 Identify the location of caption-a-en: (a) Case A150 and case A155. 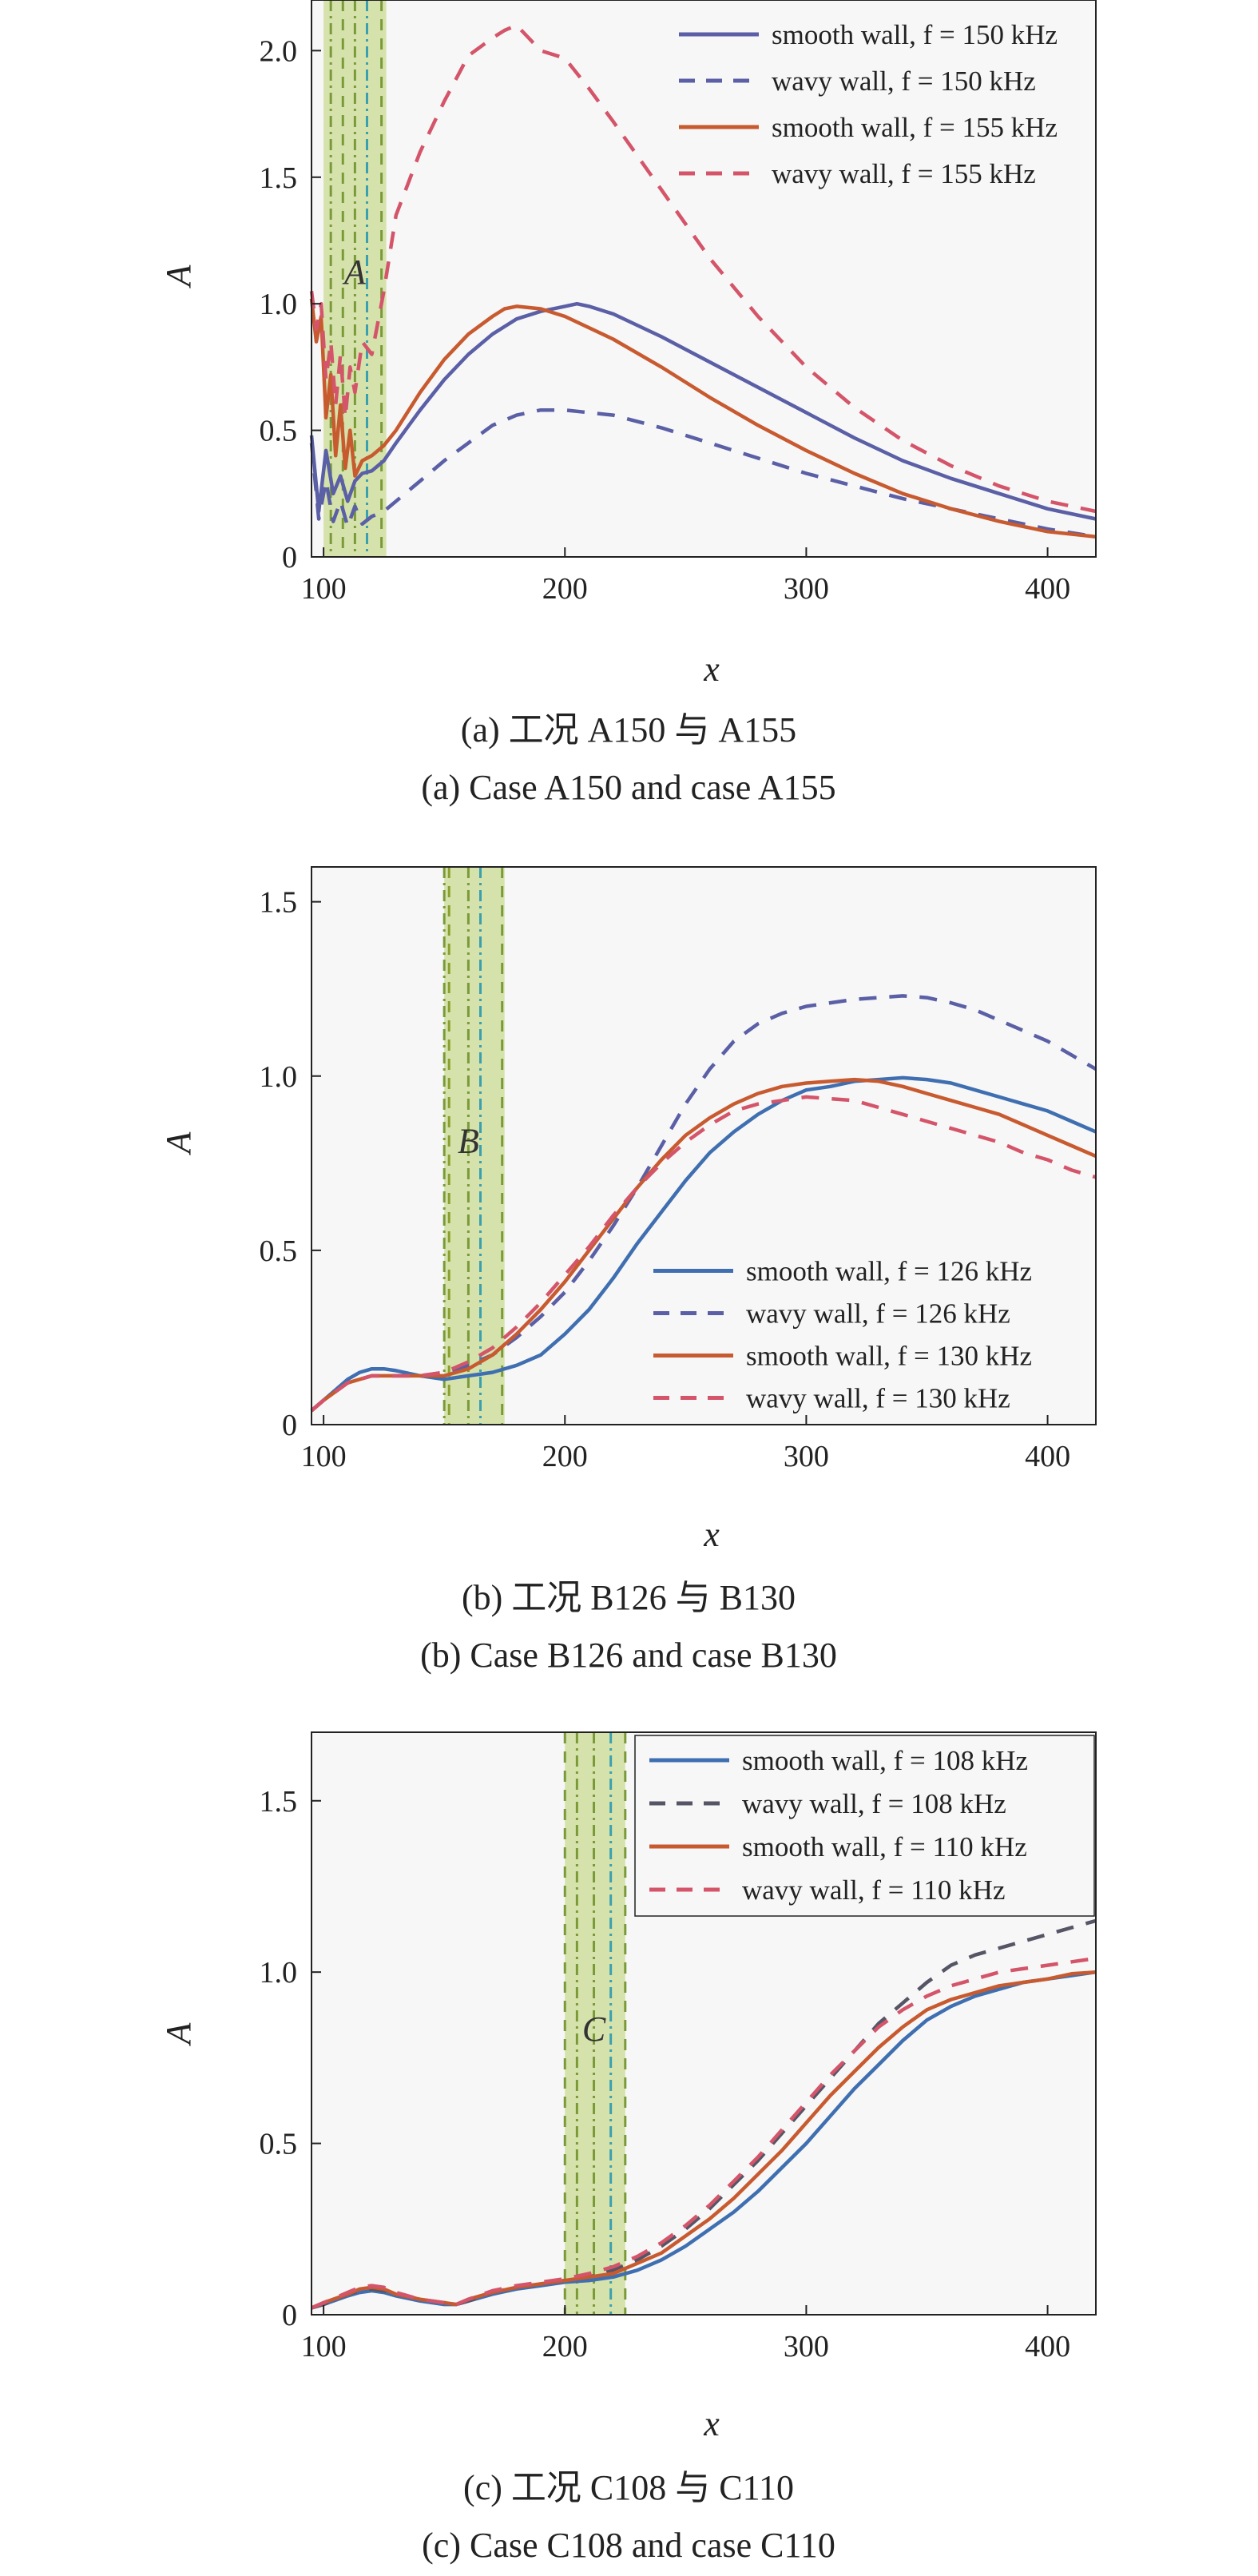
(628, 787).